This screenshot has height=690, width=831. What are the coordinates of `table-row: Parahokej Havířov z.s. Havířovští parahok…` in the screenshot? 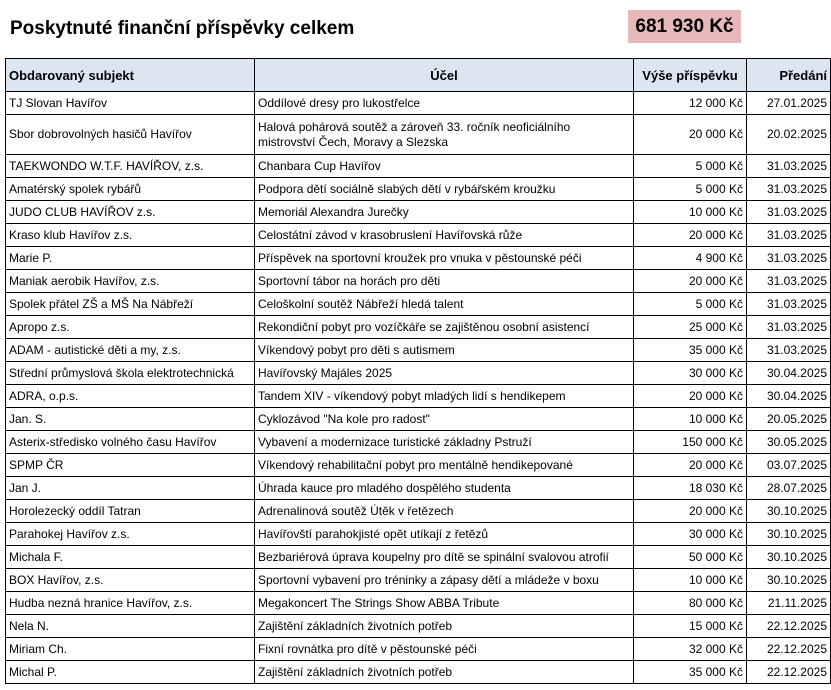 It's located at (418, 534).